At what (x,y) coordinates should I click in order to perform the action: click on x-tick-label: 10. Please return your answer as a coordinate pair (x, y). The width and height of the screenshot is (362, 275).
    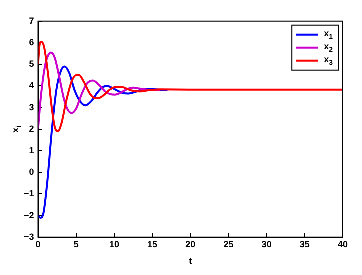
    Looking at the image, I should click on (114, 244).